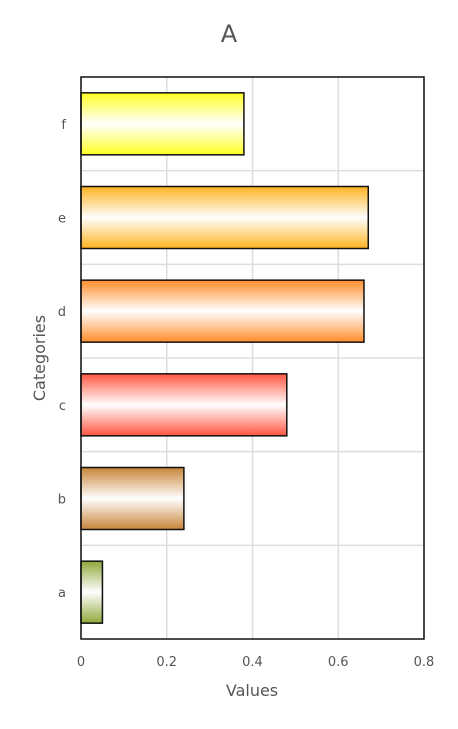  What do you see at coordinates (166, 662) in the screenshot?
I see `x-tick-label: 0.2` at bounding box center [166, 662].